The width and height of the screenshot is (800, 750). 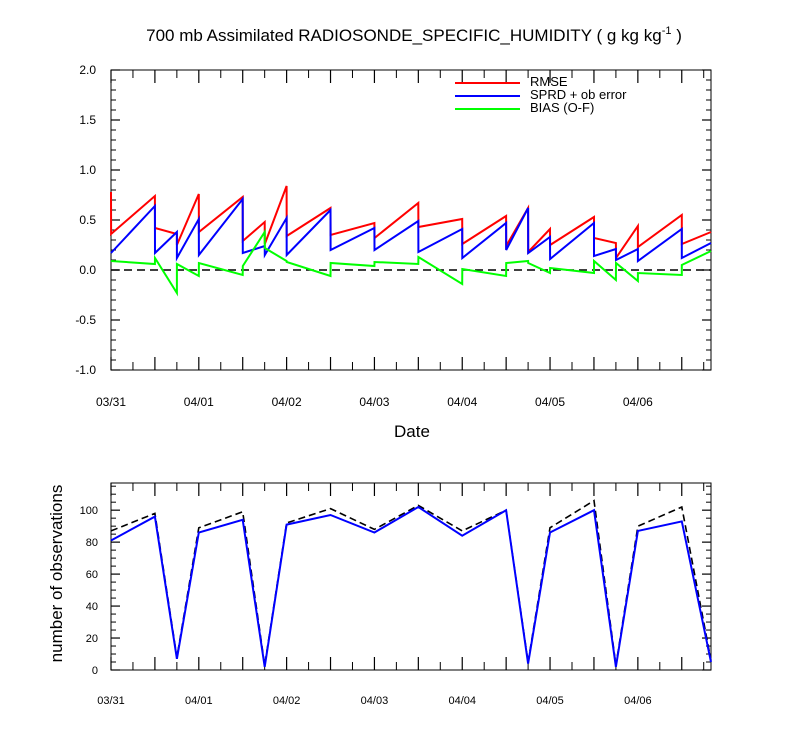 What do you see at coordinates (87, 70) in the screenshot?
I see `y-tick-label: 2.0` at bounding box center [87, 70].